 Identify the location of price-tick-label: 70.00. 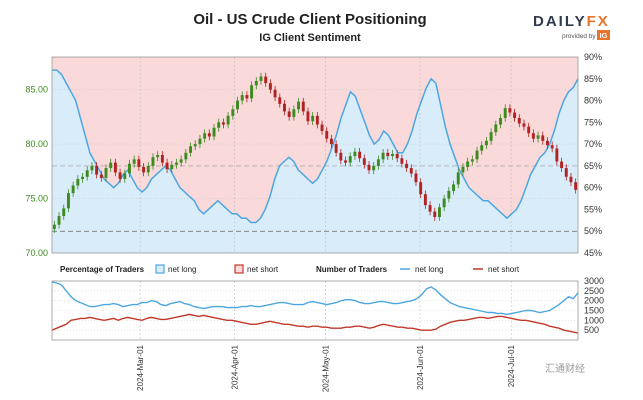
(36, 253).